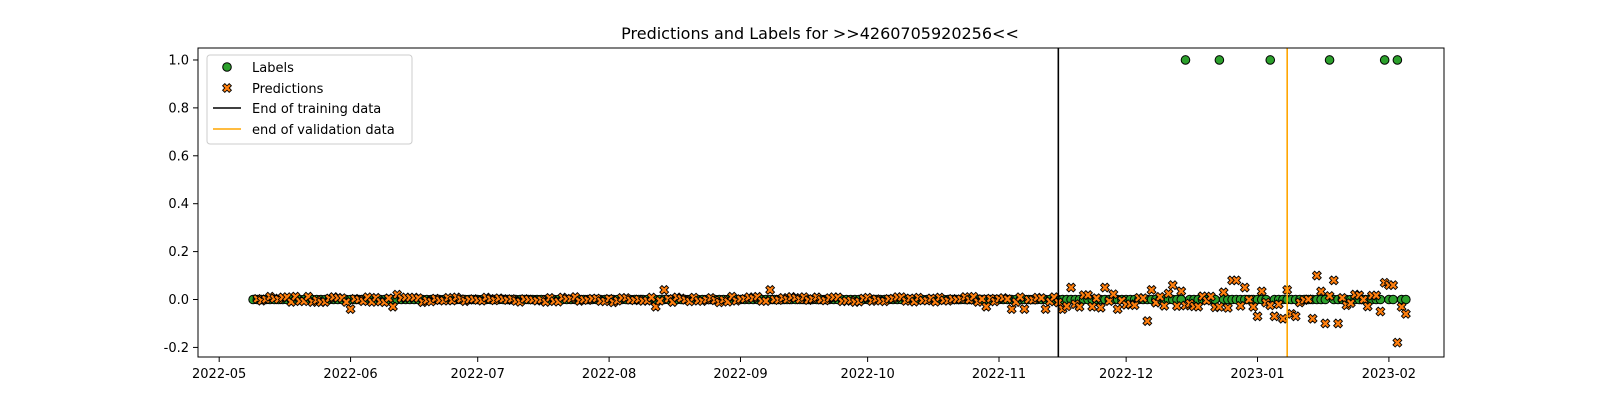 The image size is (1600, 400). What do you see at coordinates (316, 109) in the screenshot?
I see `legend-label-training: End of training data` at bounding box center [316, 109].